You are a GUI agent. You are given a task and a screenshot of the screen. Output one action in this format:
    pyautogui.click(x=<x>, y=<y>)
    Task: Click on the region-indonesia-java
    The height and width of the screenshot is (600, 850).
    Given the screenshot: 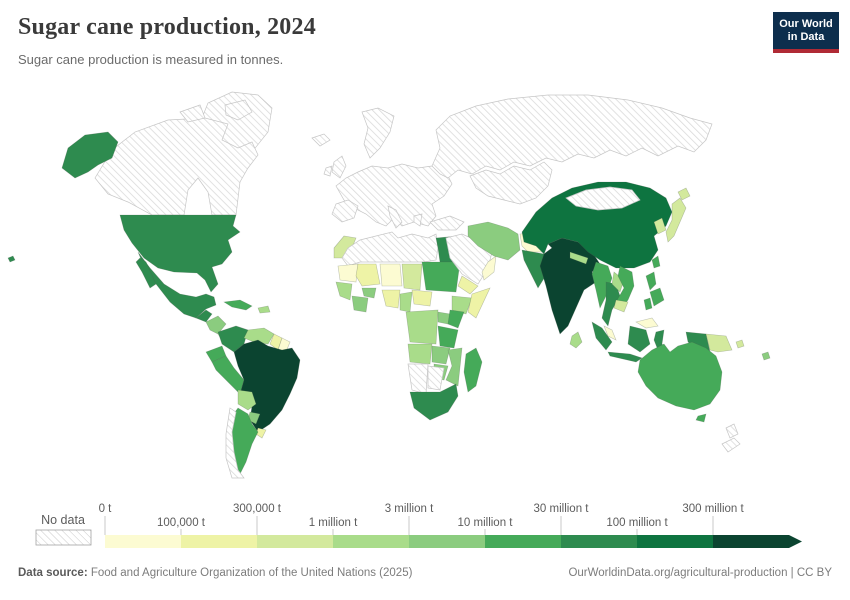 What is the action you would take?
    pyautogui.click(x=625, y=357)
    